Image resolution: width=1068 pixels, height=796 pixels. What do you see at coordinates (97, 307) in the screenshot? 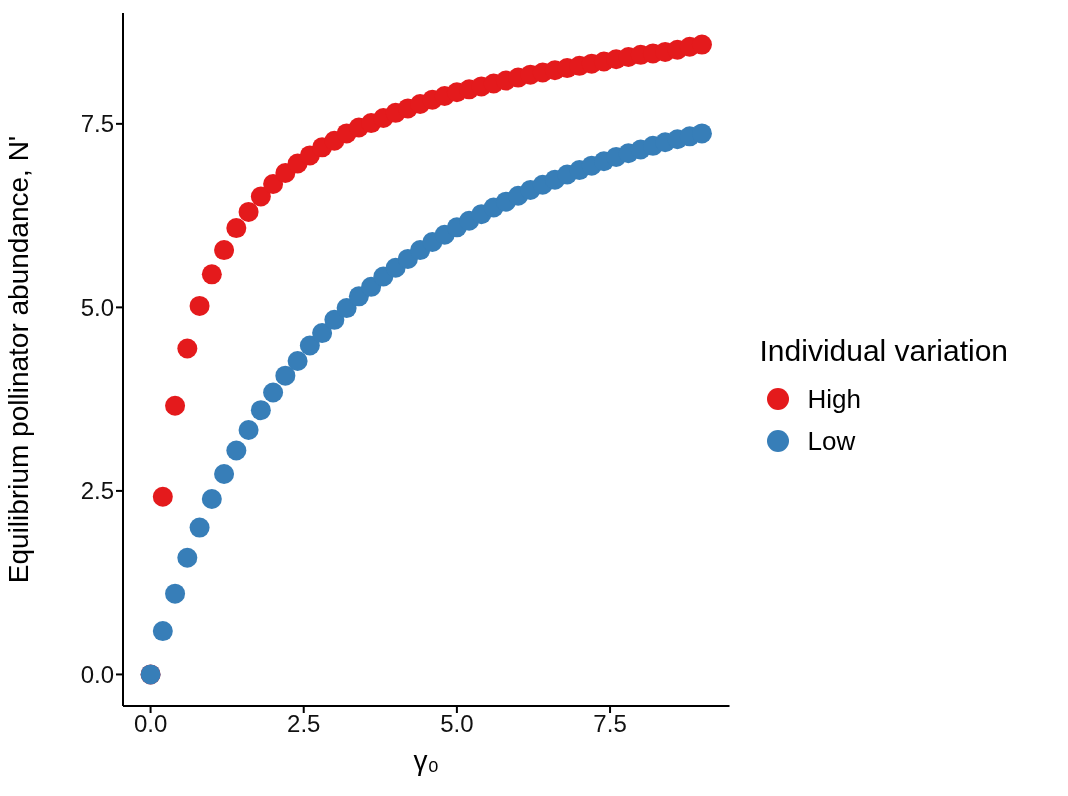
I see `y-tick-label: 5.0` at bounding box center [97, 307].